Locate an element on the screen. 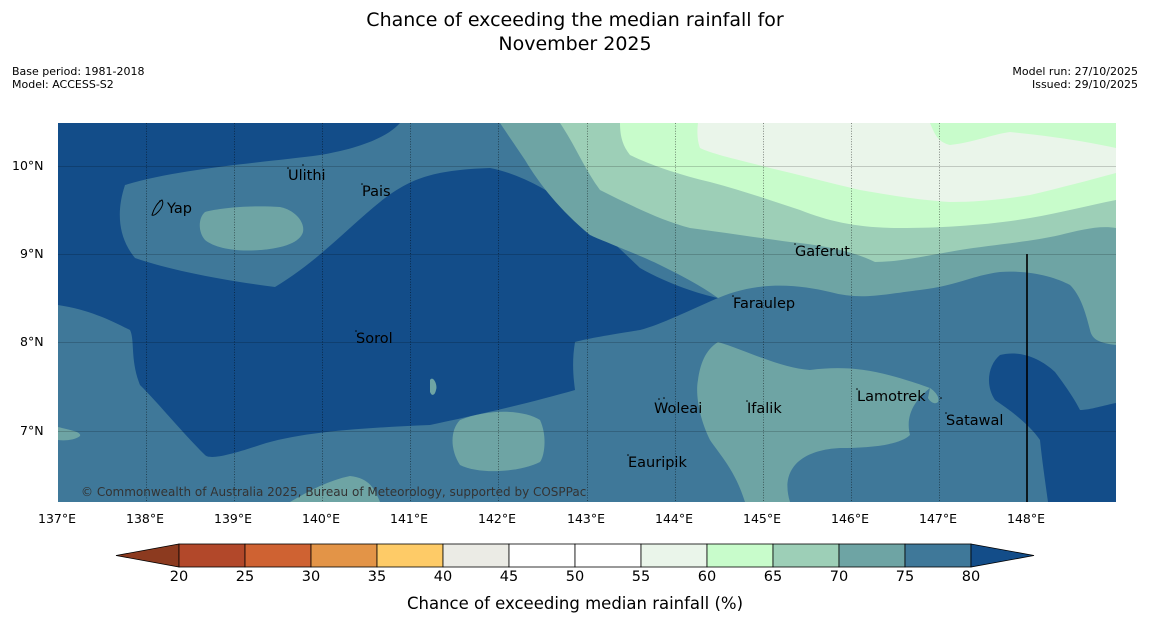 This screenshot has width=1150, height=644. lon-label-145: 145°E is located at coordinates (762, 518).